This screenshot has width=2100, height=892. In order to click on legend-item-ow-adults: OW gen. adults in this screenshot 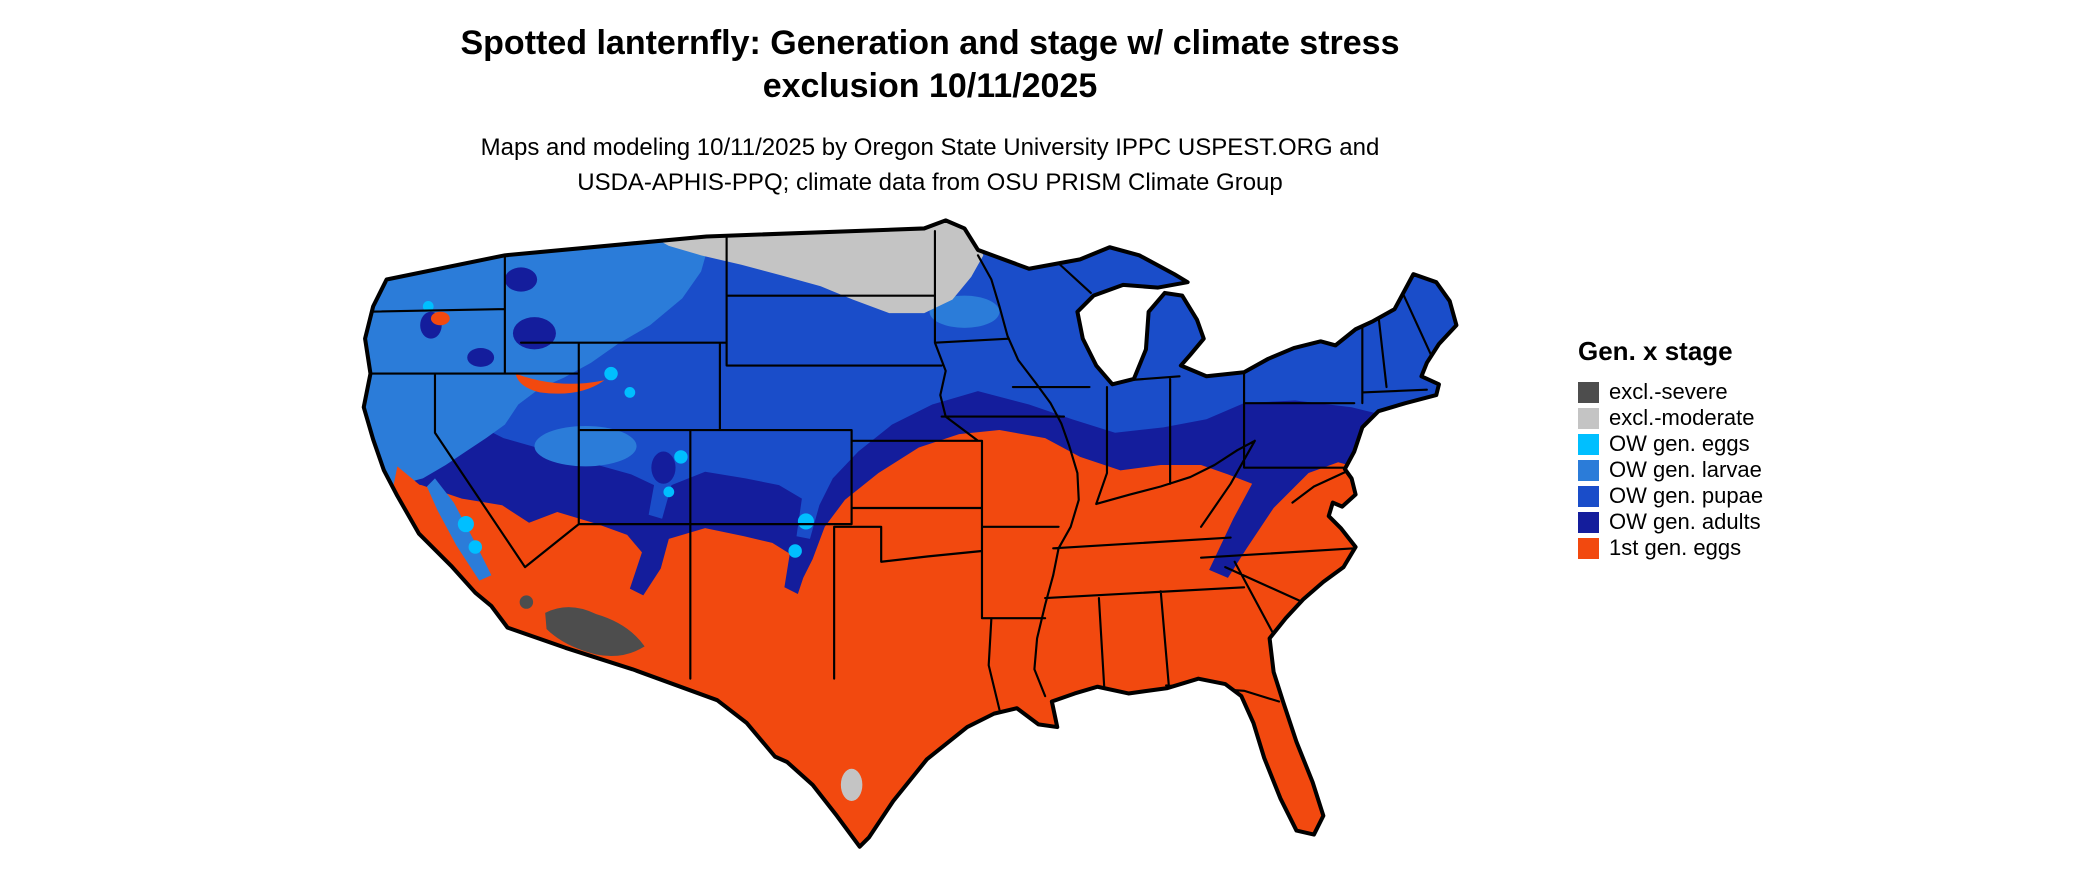, I will do `click(1670, 522)`.